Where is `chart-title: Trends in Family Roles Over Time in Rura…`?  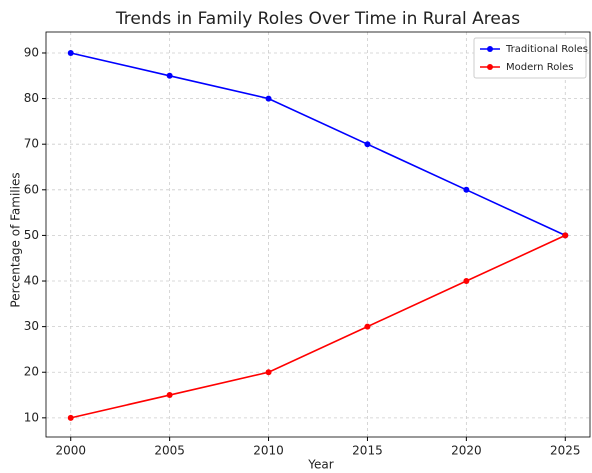 chart-title: Trends in Family Roles Over Time in Rura… is located at coordinates (317, 19).